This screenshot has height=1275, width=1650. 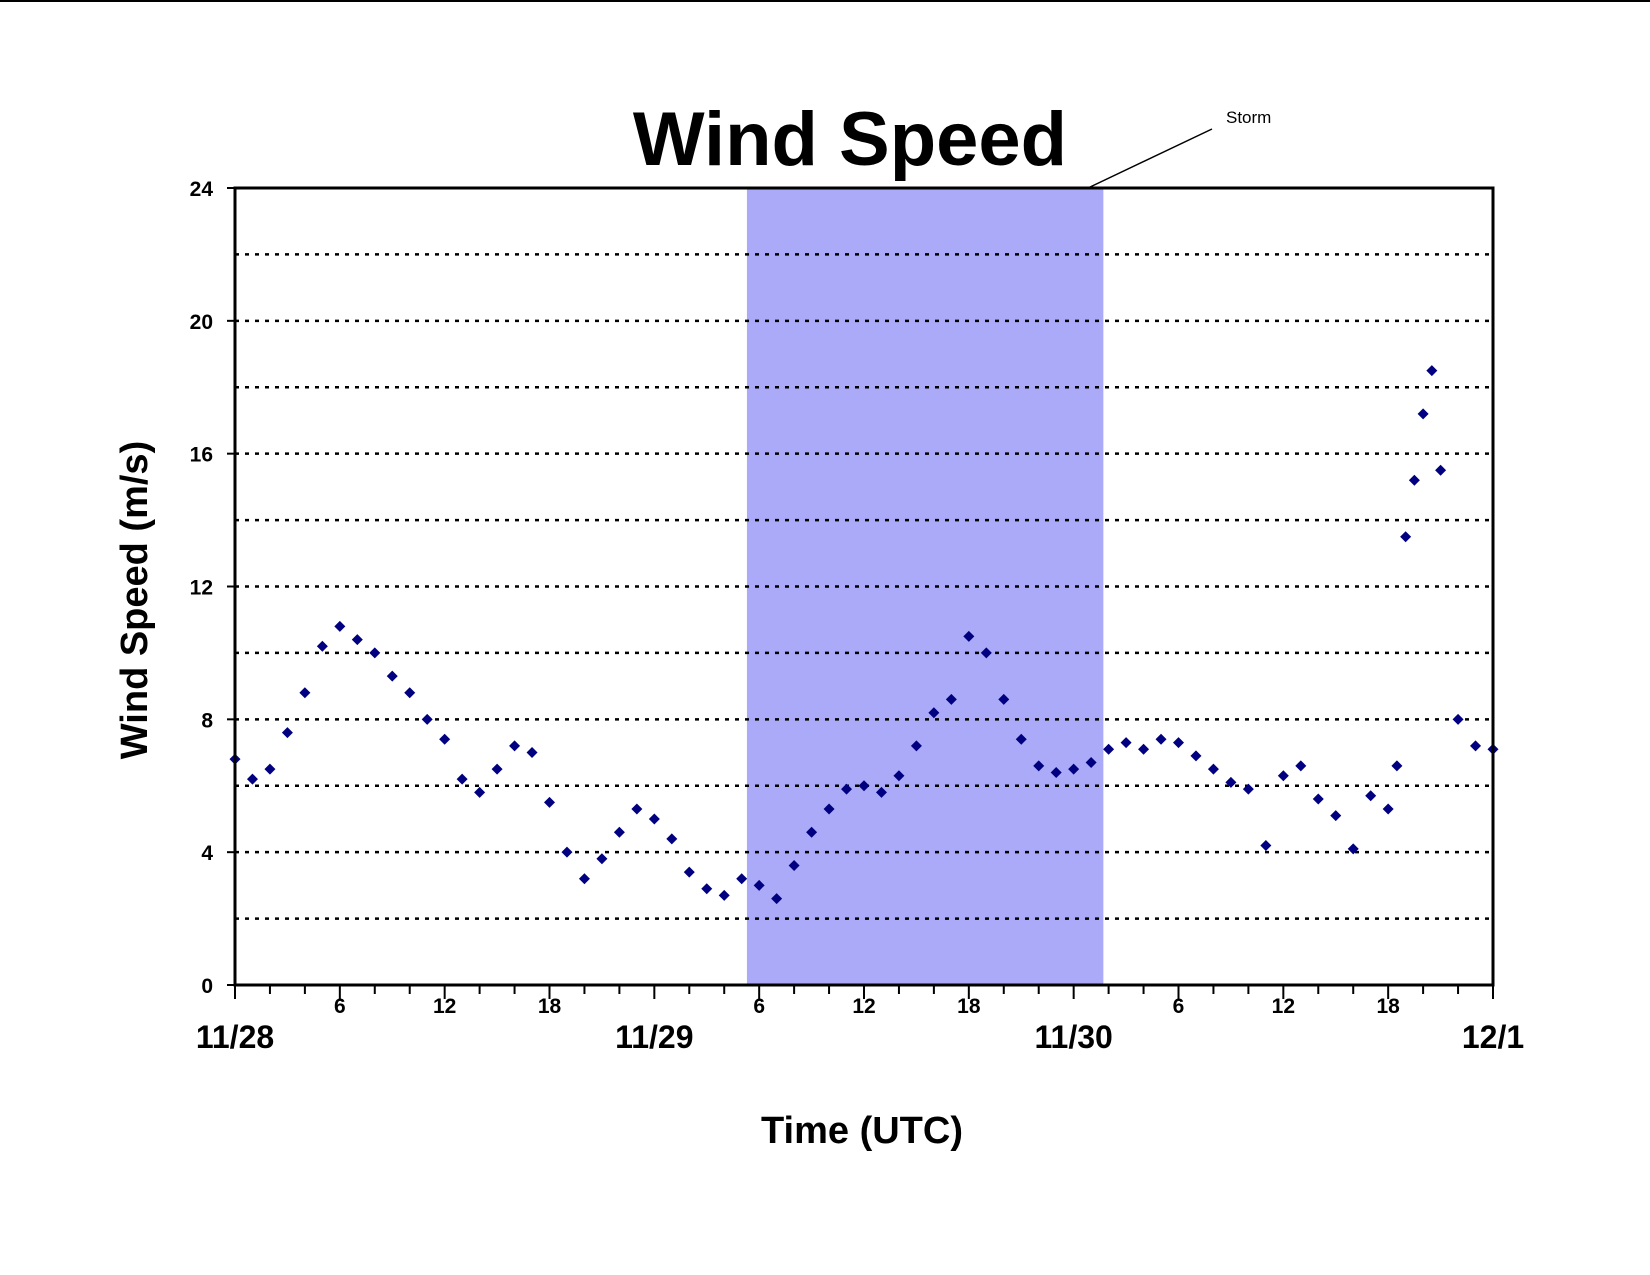 I want to click on chart-title: Wind Speed, so click(x=850, y=139).